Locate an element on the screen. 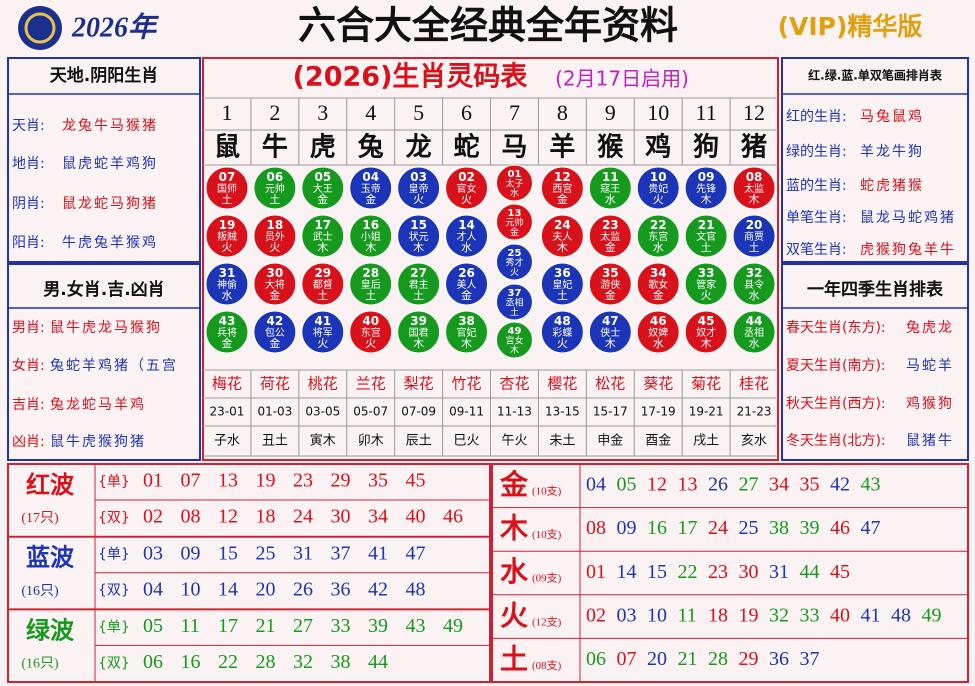 This screenshot has height=686, width=975. element-name: 火 is located at coordinates (514, 615).